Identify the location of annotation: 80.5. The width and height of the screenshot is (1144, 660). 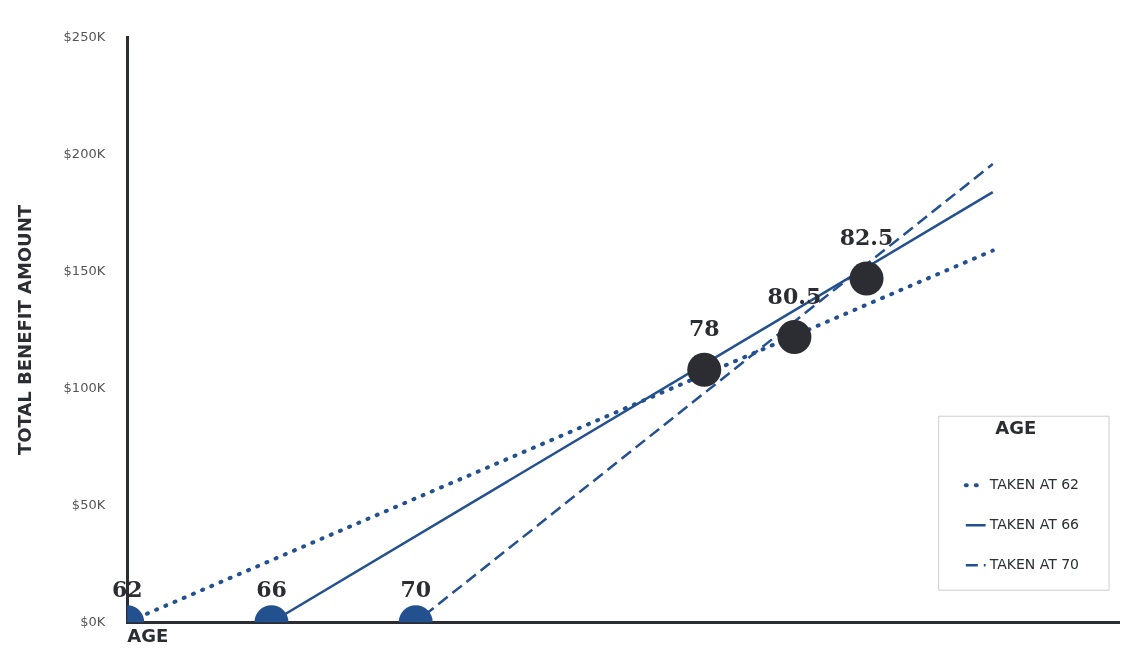
(794, 295).